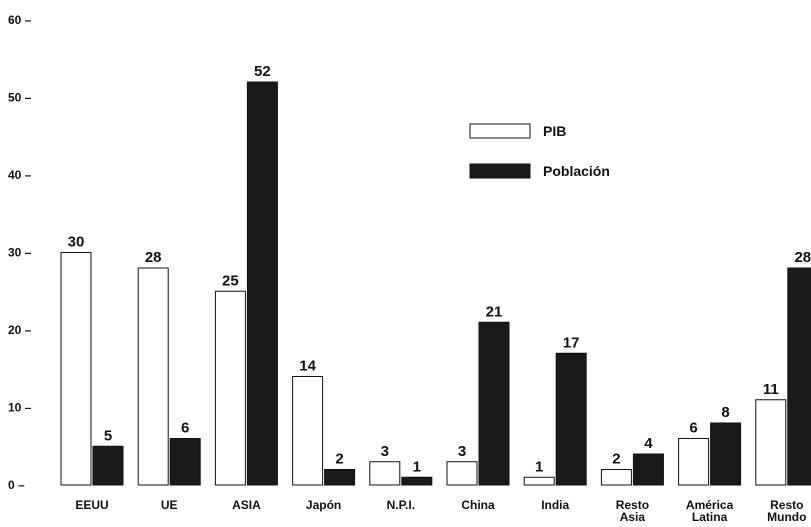  What do you see at coordinates (323, 505) in the screenshot?
I see `x-category-label: Japón` at bounding box center [323, 505].